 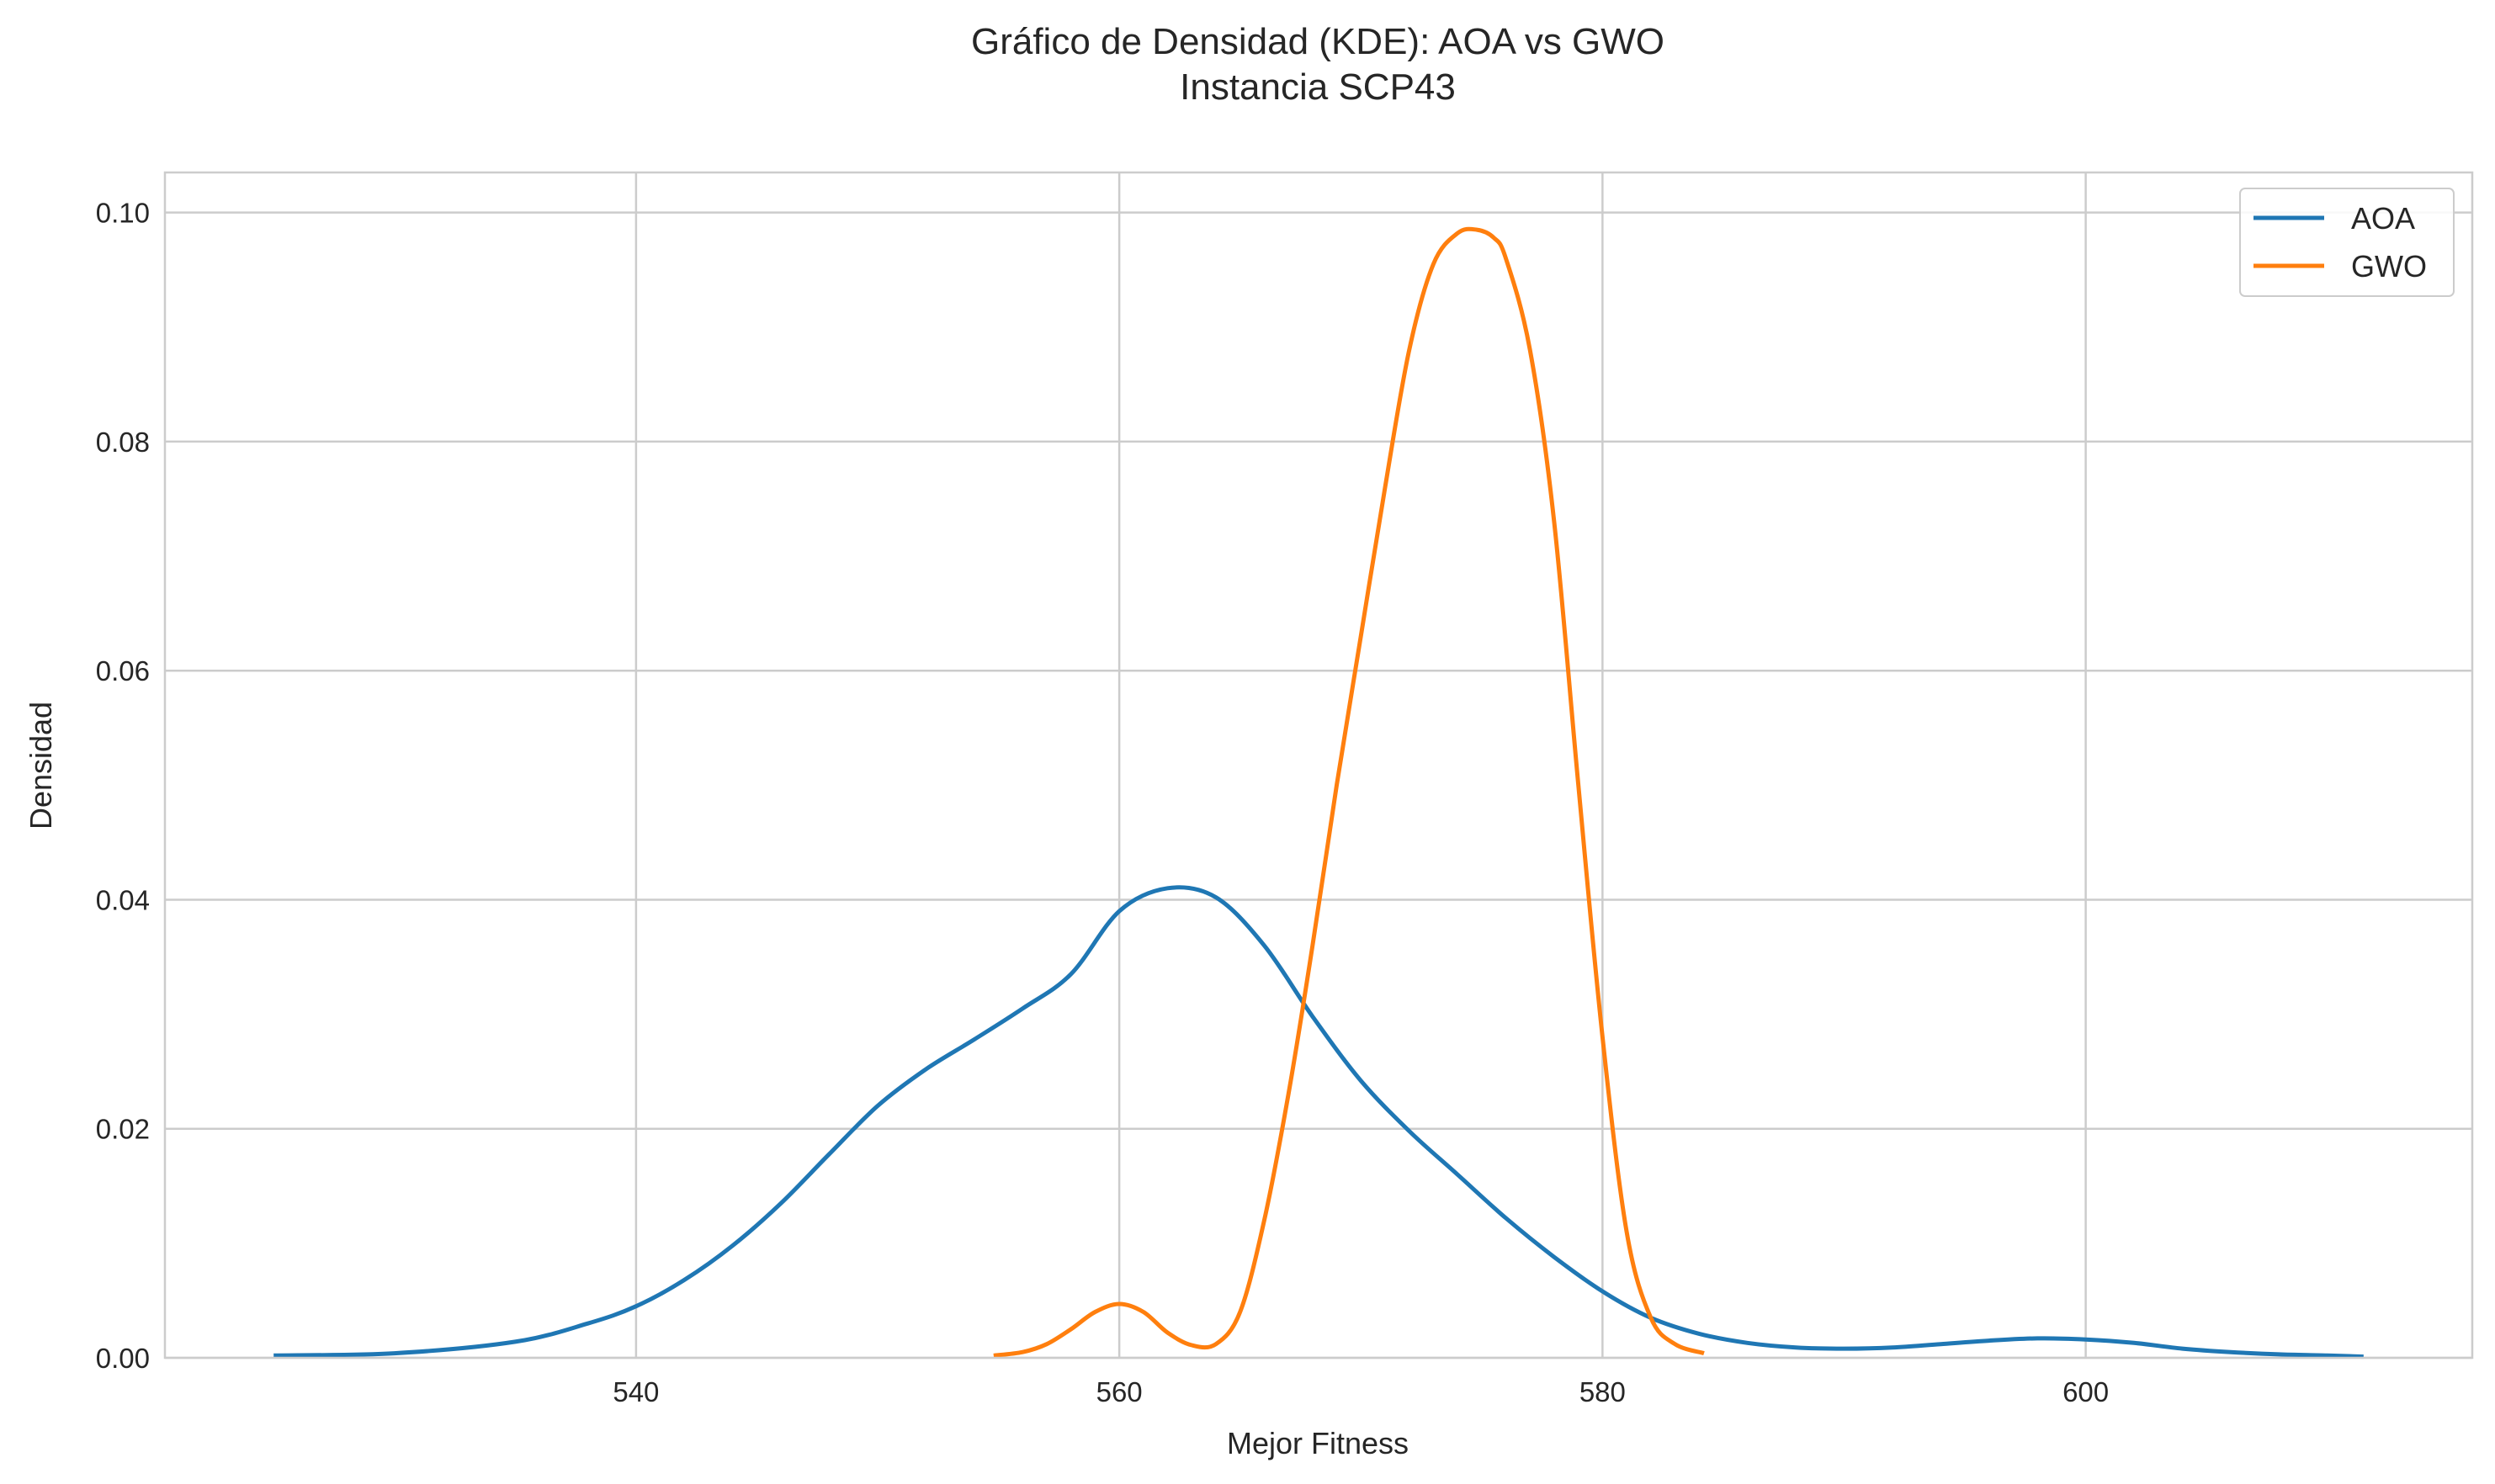 I want to click on y-tick-label: 0.08, so click(x=123, y=442).